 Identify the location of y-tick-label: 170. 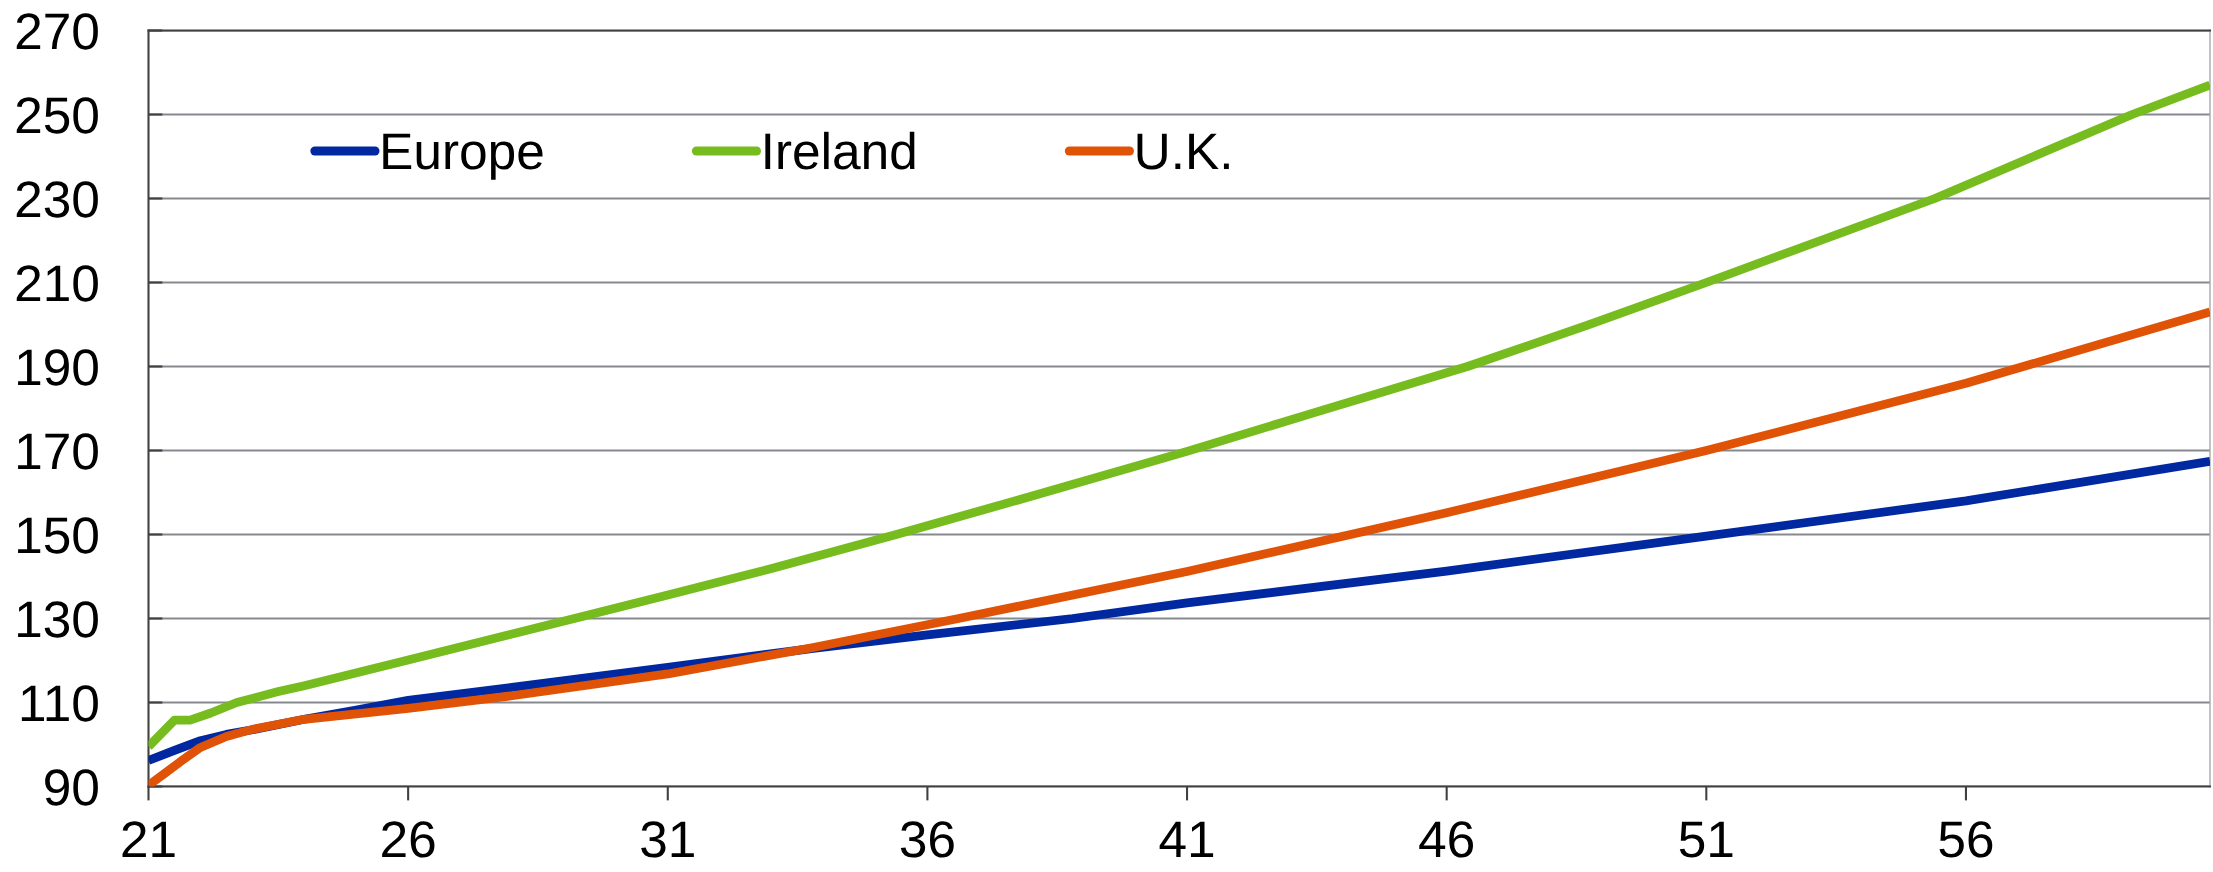
(58, 451).